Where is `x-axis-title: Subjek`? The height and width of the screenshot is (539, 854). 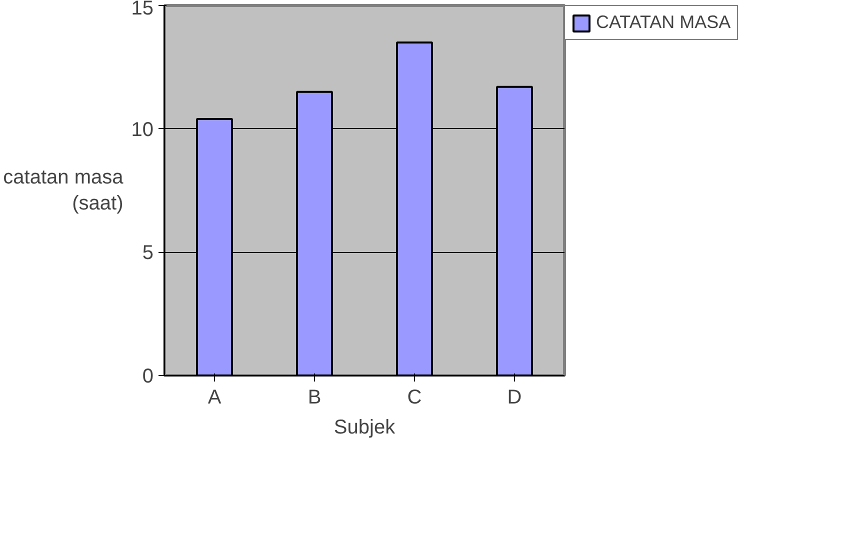
x-axis-title: Subjek is located at coordinates (365, 427).